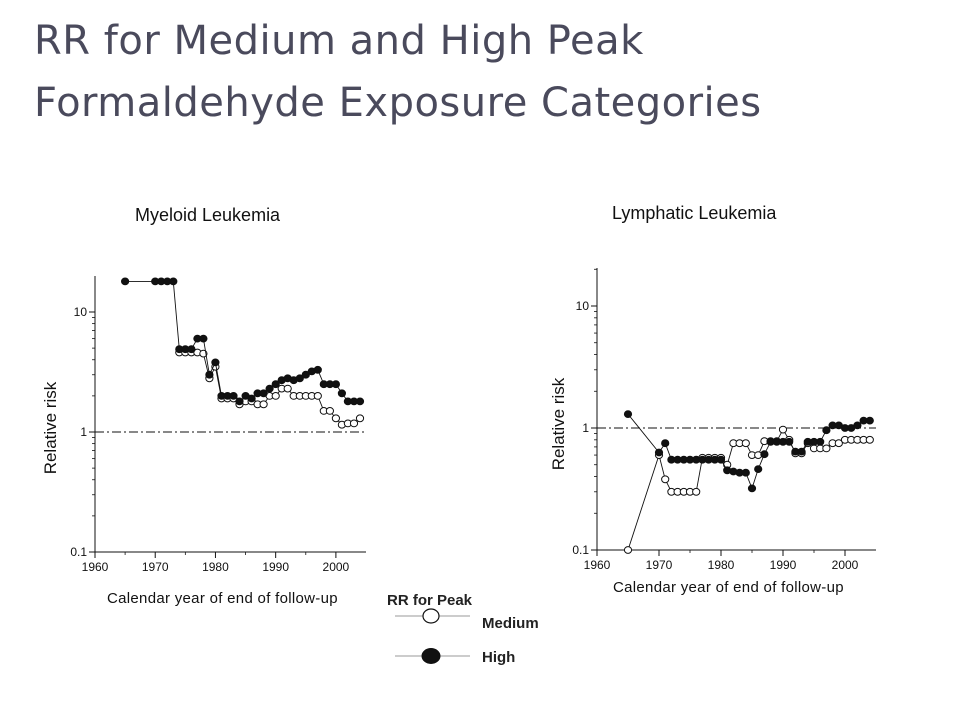 The height and width of the screenshot is (720, 960). What do you see at coordinates (398, 103) in the screenshot?
I see `slide-title-line-2: Formaldehyde Exposure Categories` at bounding box center [398, 103].